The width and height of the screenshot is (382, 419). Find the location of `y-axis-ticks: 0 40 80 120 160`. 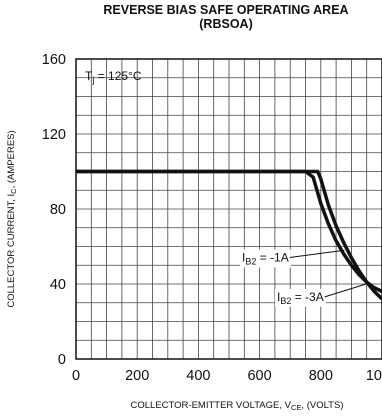

y-axis-ticks: 0 40 80 120 160 is located at coordinates (54, 210).